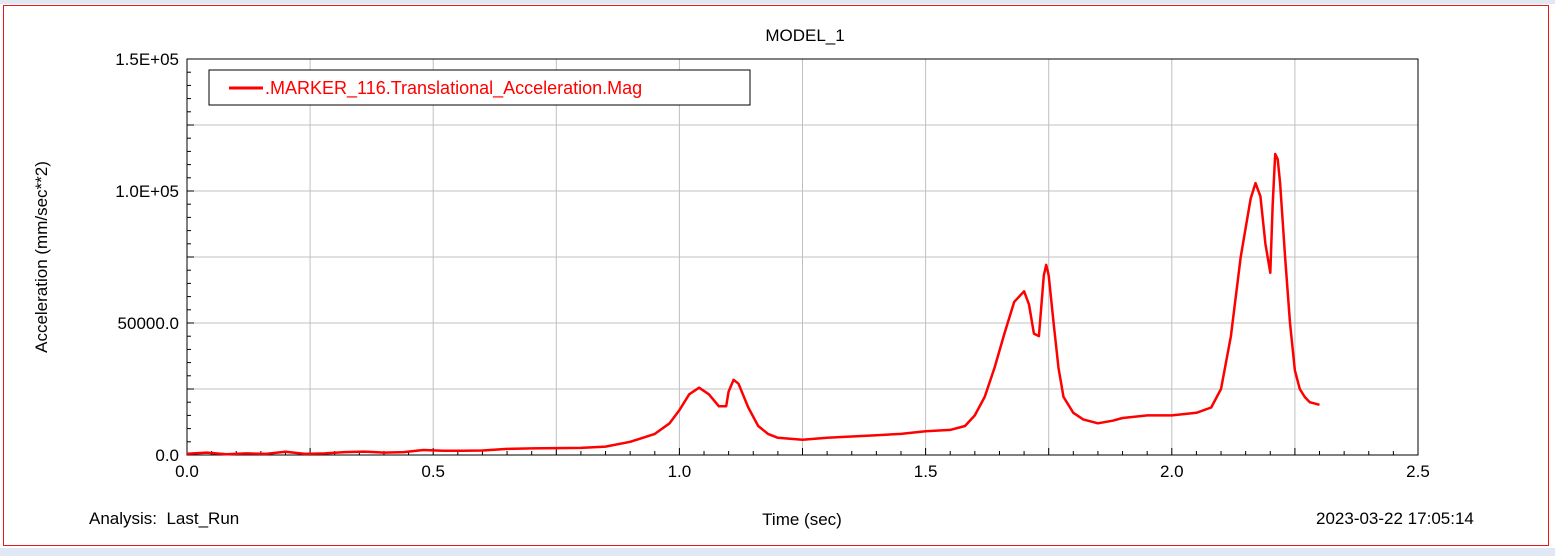  What do you see at coordinates (167, 455) in the screenshot?
I see `y-tick-label: 0.0` at bounding box center [167, 455].